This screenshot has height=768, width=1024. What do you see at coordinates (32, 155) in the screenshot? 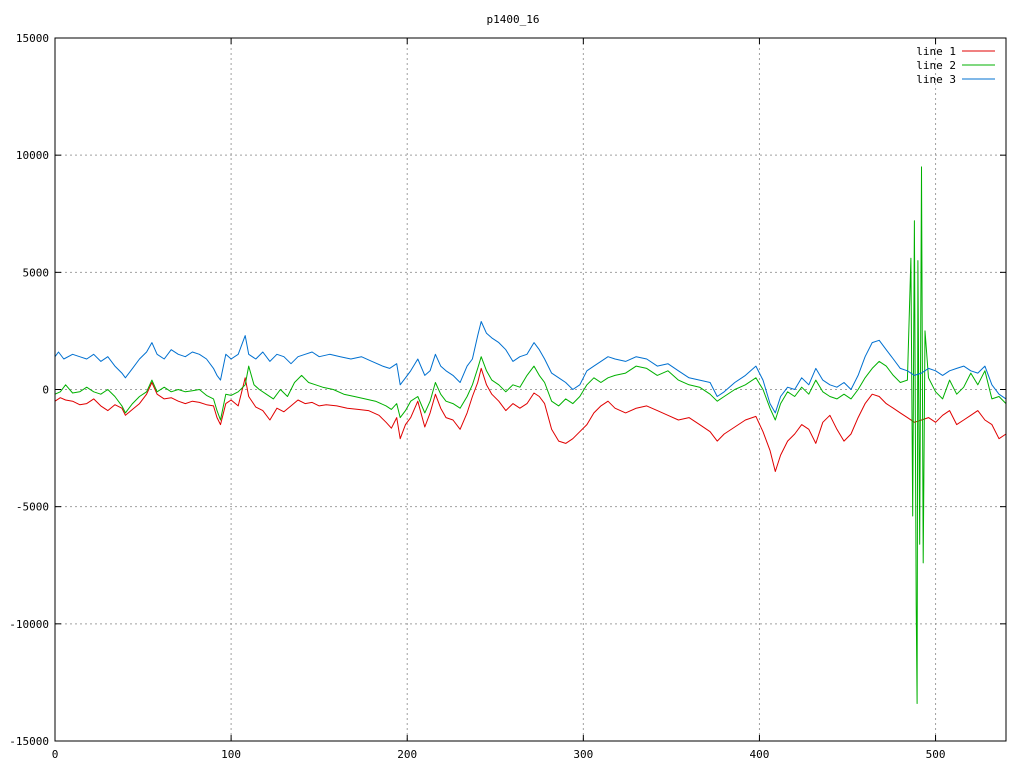
I see `y-tick-label: 10000` at bounding box center [32, 155].